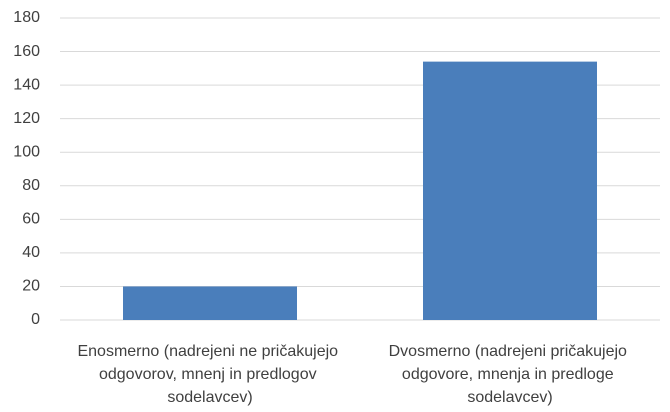 The image size is (670, 412). Describe the element at coordinates (26, 151) in the screenshot. I see `y-tick-label: 100` at that location.